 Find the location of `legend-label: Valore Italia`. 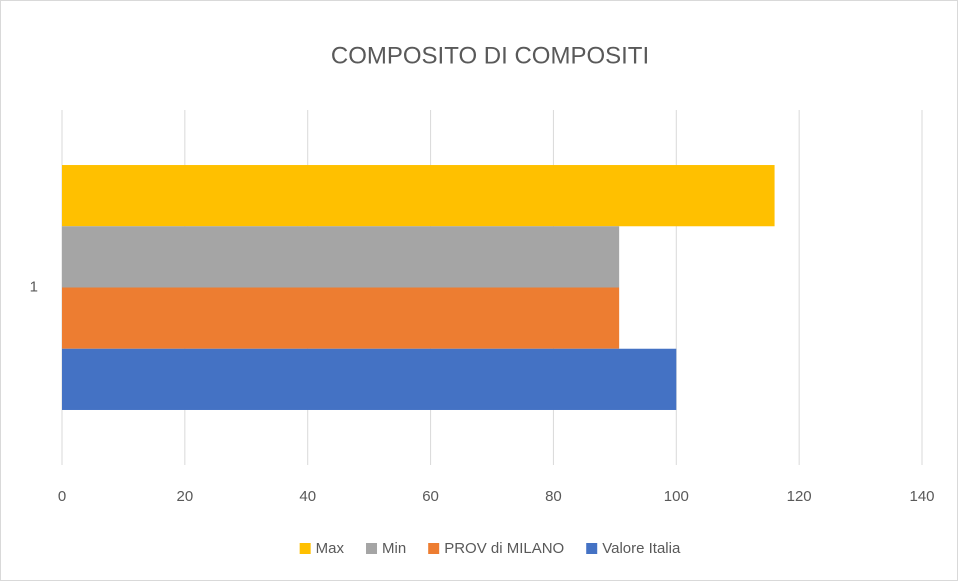

legend-label: Valore Italia is located at coordinates (641, 548).